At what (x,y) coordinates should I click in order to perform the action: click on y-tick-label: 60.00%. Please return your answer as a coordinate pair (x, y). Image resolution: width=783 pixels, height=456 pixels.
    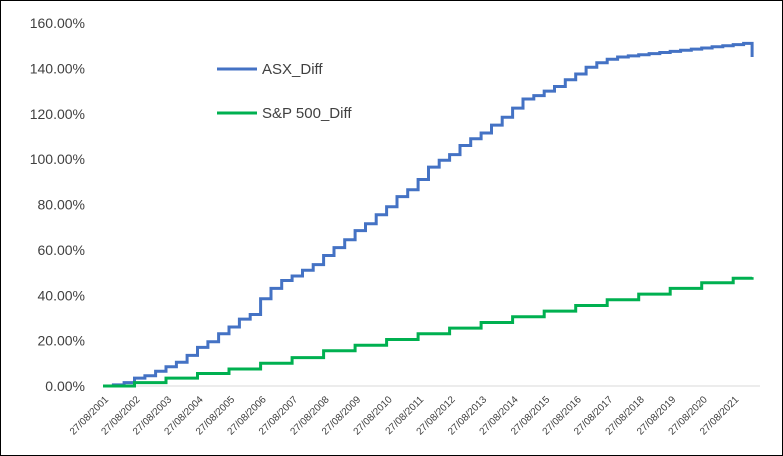
    Looking at the image, I should click on (61, 250).